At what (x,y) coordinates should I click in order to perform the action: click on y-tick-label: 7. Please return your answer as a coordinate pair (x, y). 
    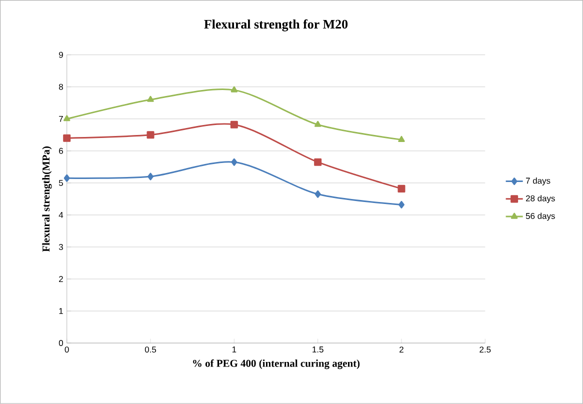
    Looking at the image, I should click on (61, 119).